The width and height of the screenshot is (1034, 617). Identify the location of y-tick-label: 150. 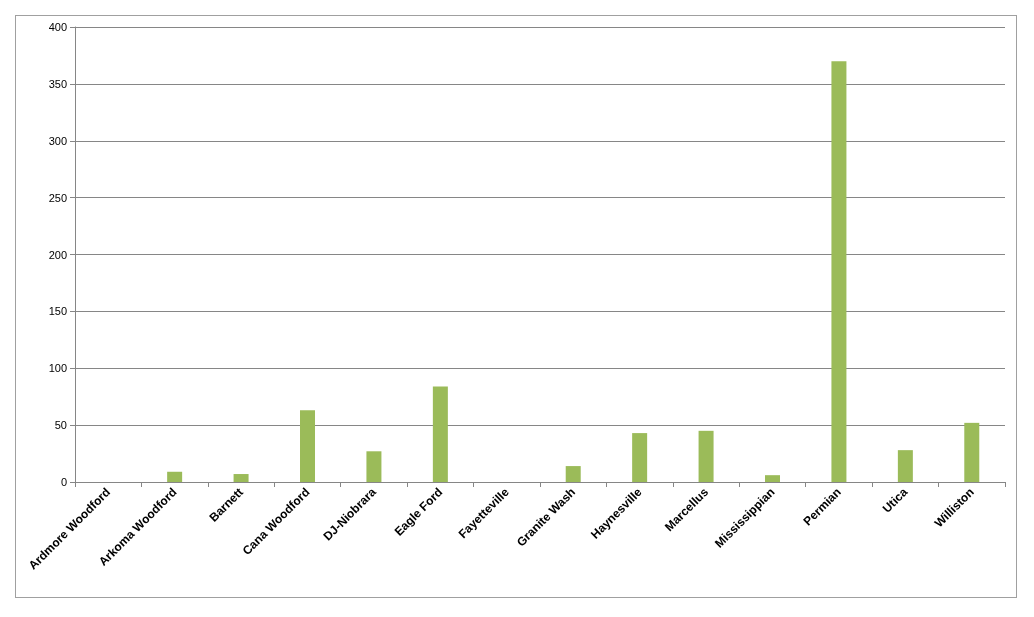
(57, 311).